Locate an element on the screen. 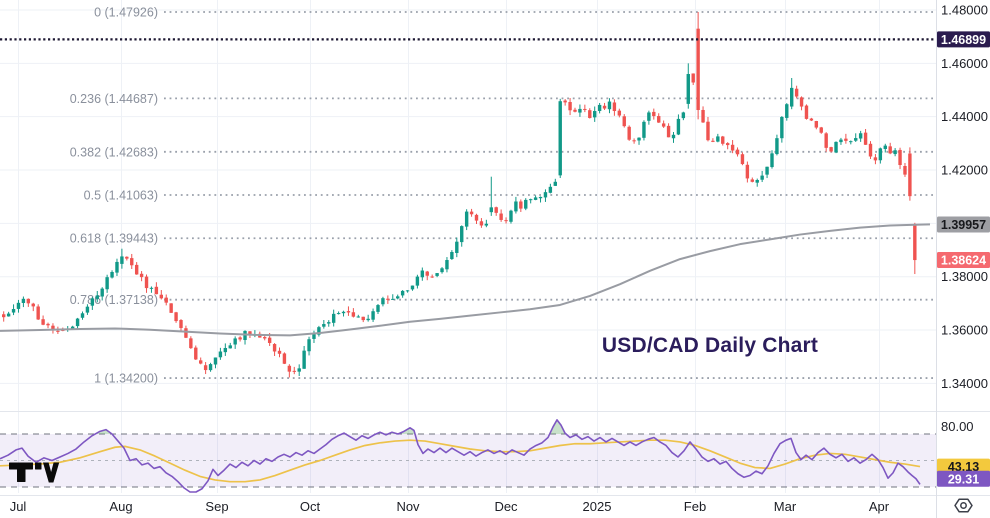  fib-level-label: 0.786 (1.37138) is located at coordinates (114, 300).